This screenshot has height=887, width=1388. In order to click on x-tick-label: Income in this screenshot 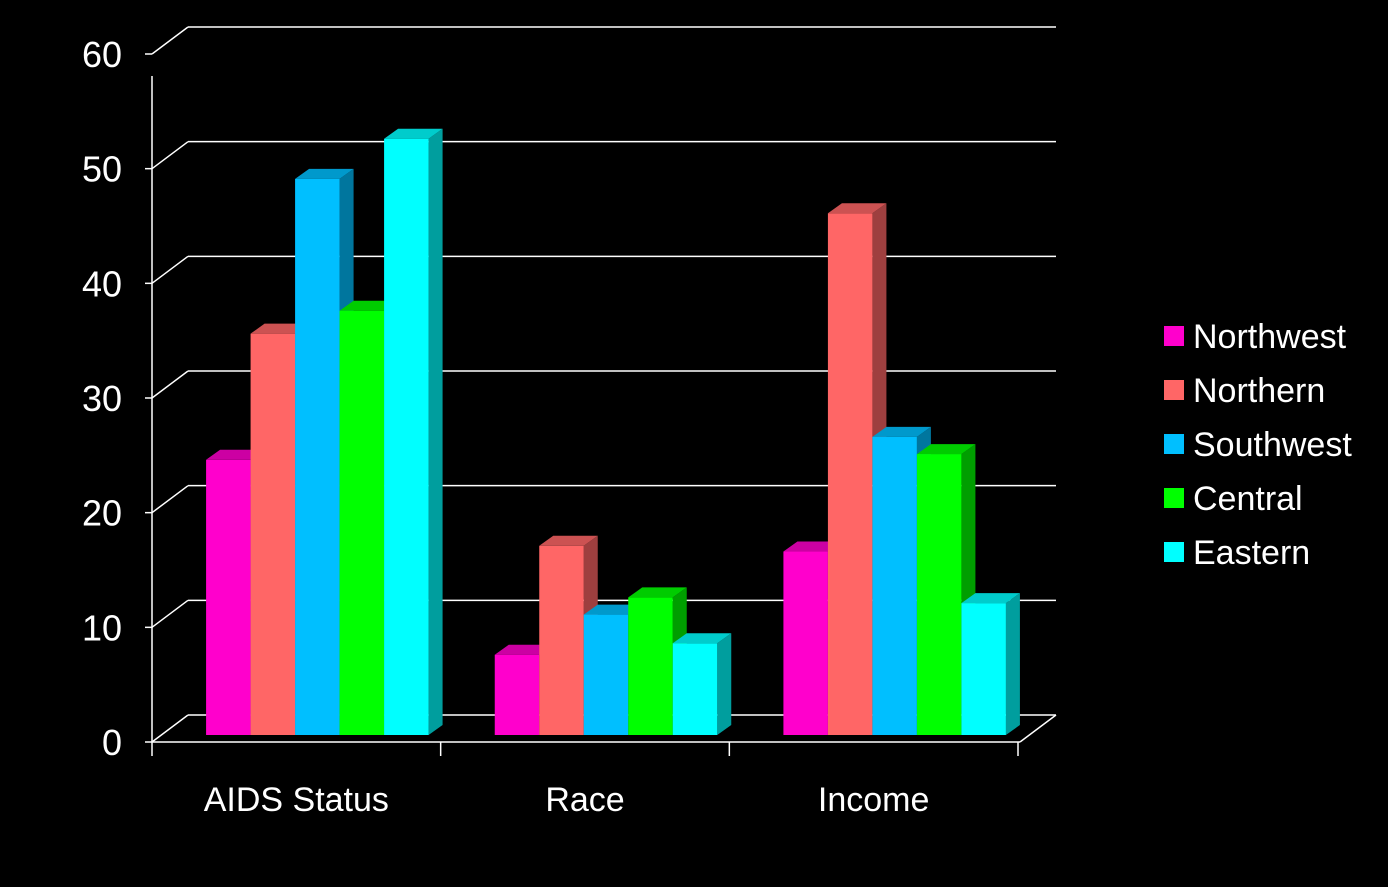, I will do `click(874, 800)`.